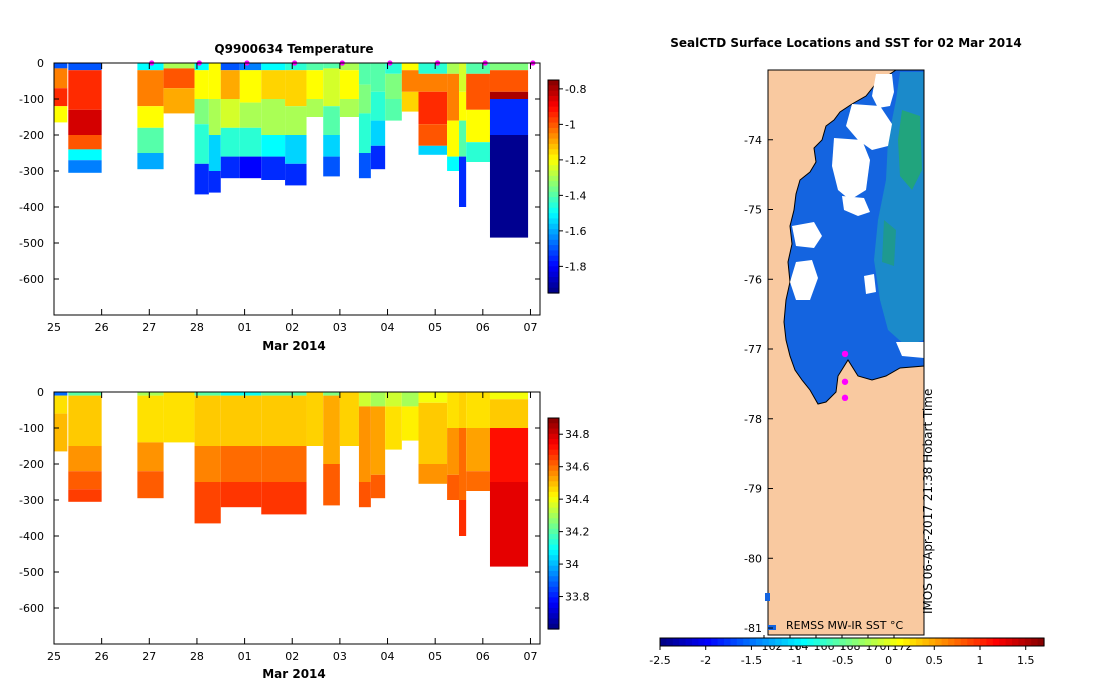 The image size is (1099, 700). I want to click on x-tick-label: 27, so click(149, 327).